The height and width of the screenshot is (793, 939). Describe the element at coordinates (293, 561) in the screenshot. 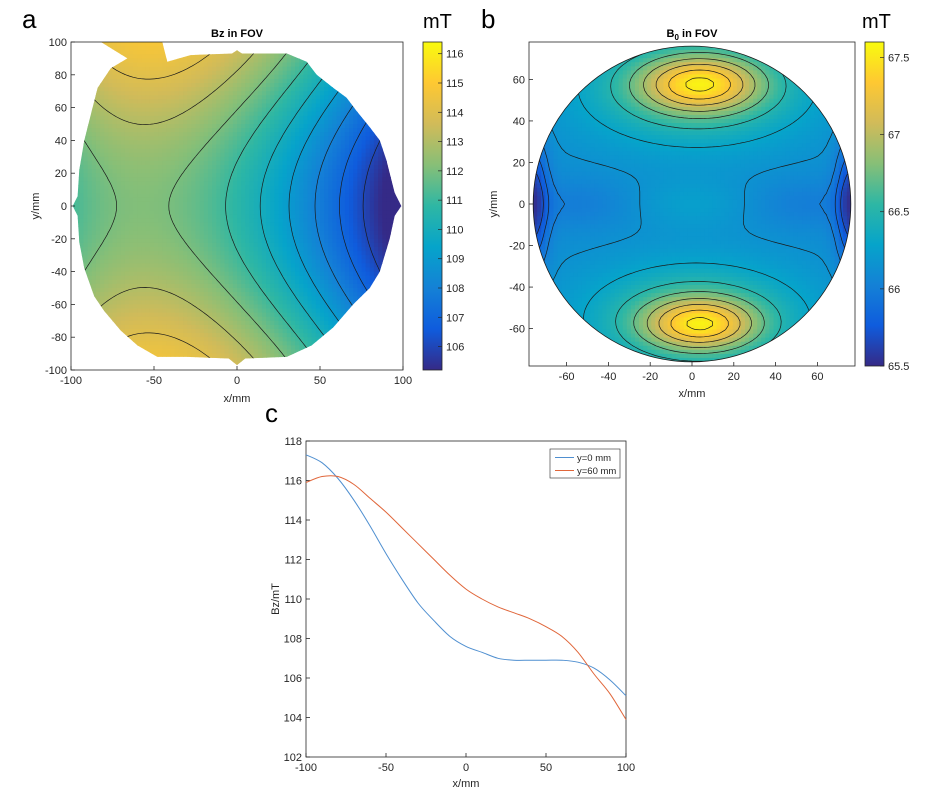

I see `panel-c-y-tick-label: 112` at that location.